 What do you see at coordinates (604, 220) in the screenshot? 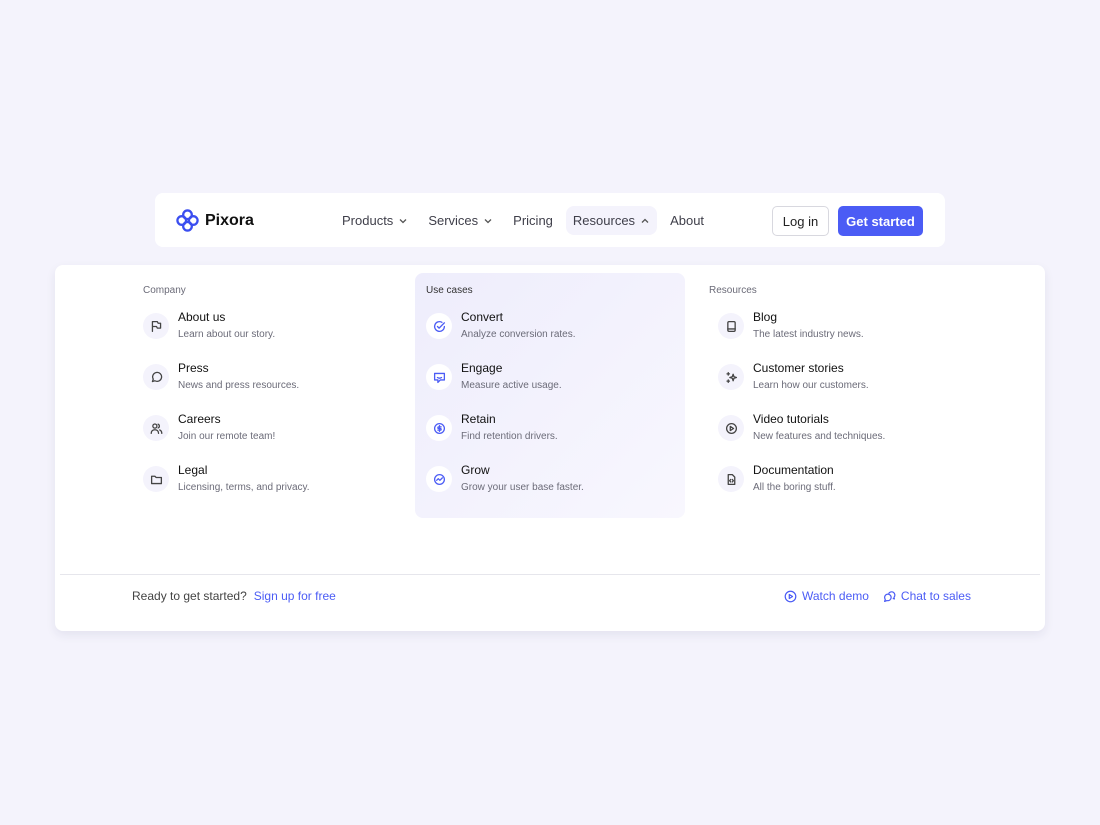
I see `nav-resources-label: Resources` at bounding box center [604, 220].